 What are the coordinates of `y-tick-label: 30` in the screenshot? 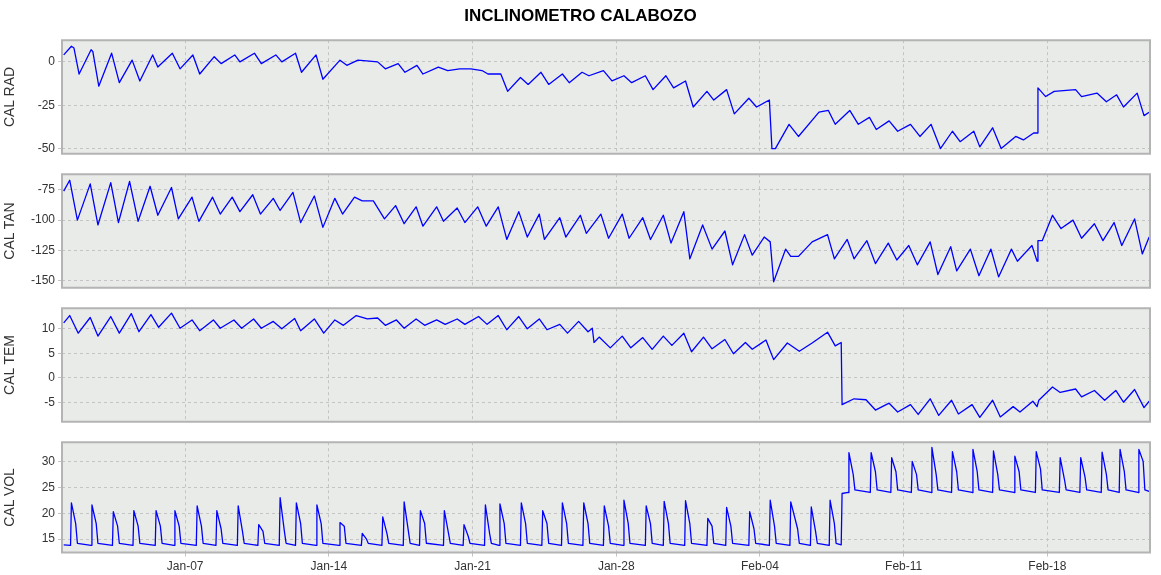 It's located at (48, 460).